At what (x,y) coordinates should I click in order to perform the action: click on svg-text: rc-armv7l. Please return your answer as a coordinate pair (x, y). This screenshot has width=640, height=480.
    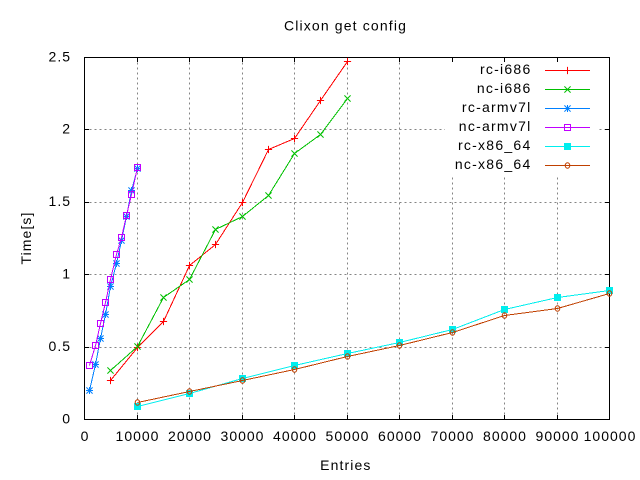
    Looking at the image, I should click on (497, 107).